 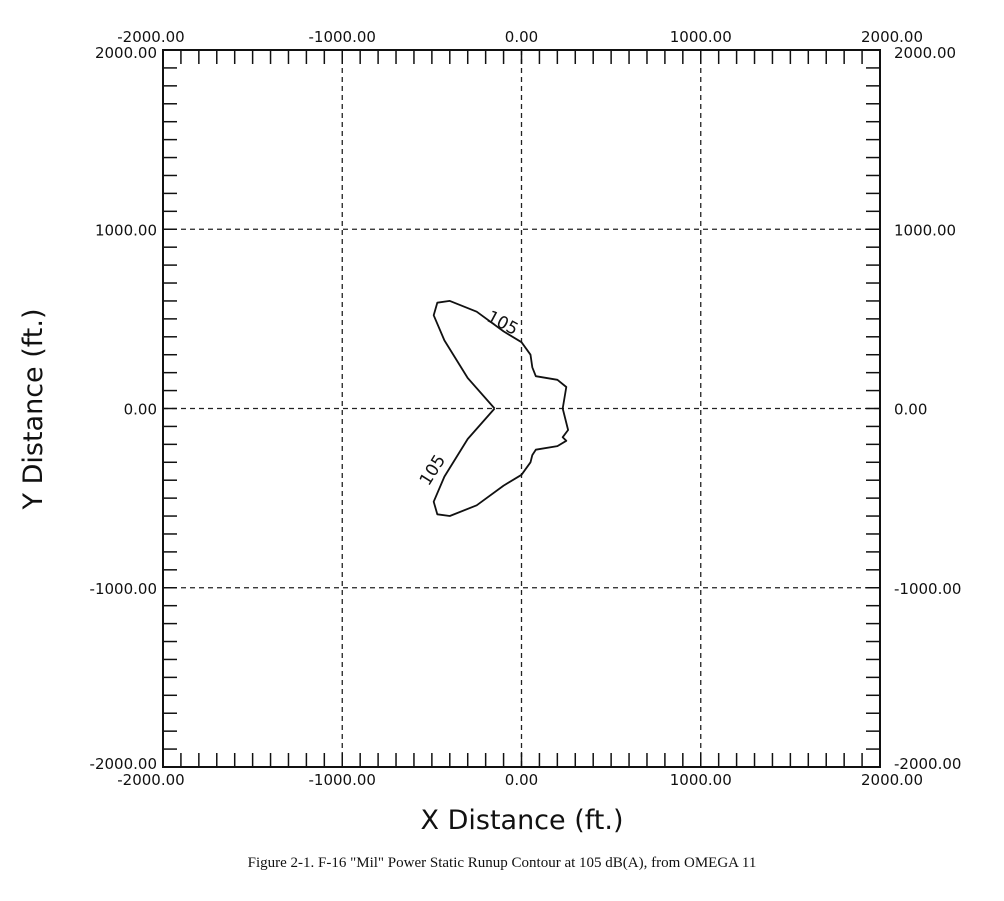 I want to click on x-tick-label-top: 1000.00, so click(x=701, y=37).